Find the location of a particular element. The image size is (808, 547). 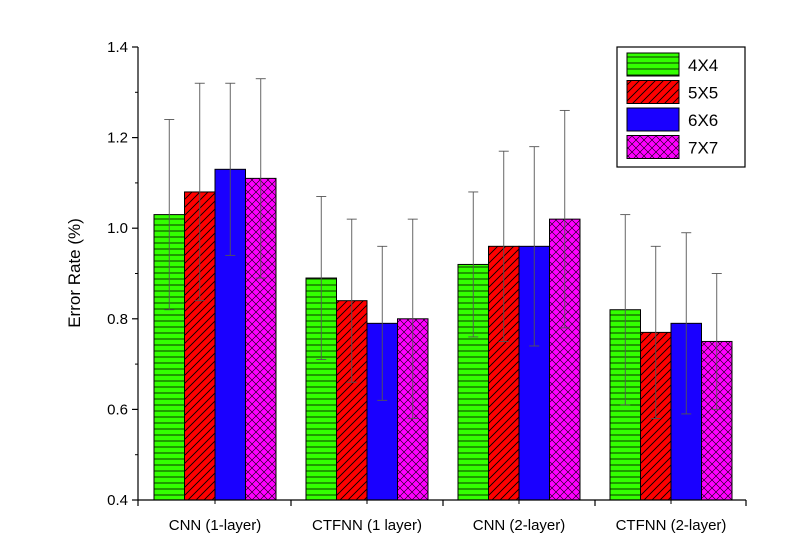

legend-label: 4X4 is located at coordinates (703, 65).